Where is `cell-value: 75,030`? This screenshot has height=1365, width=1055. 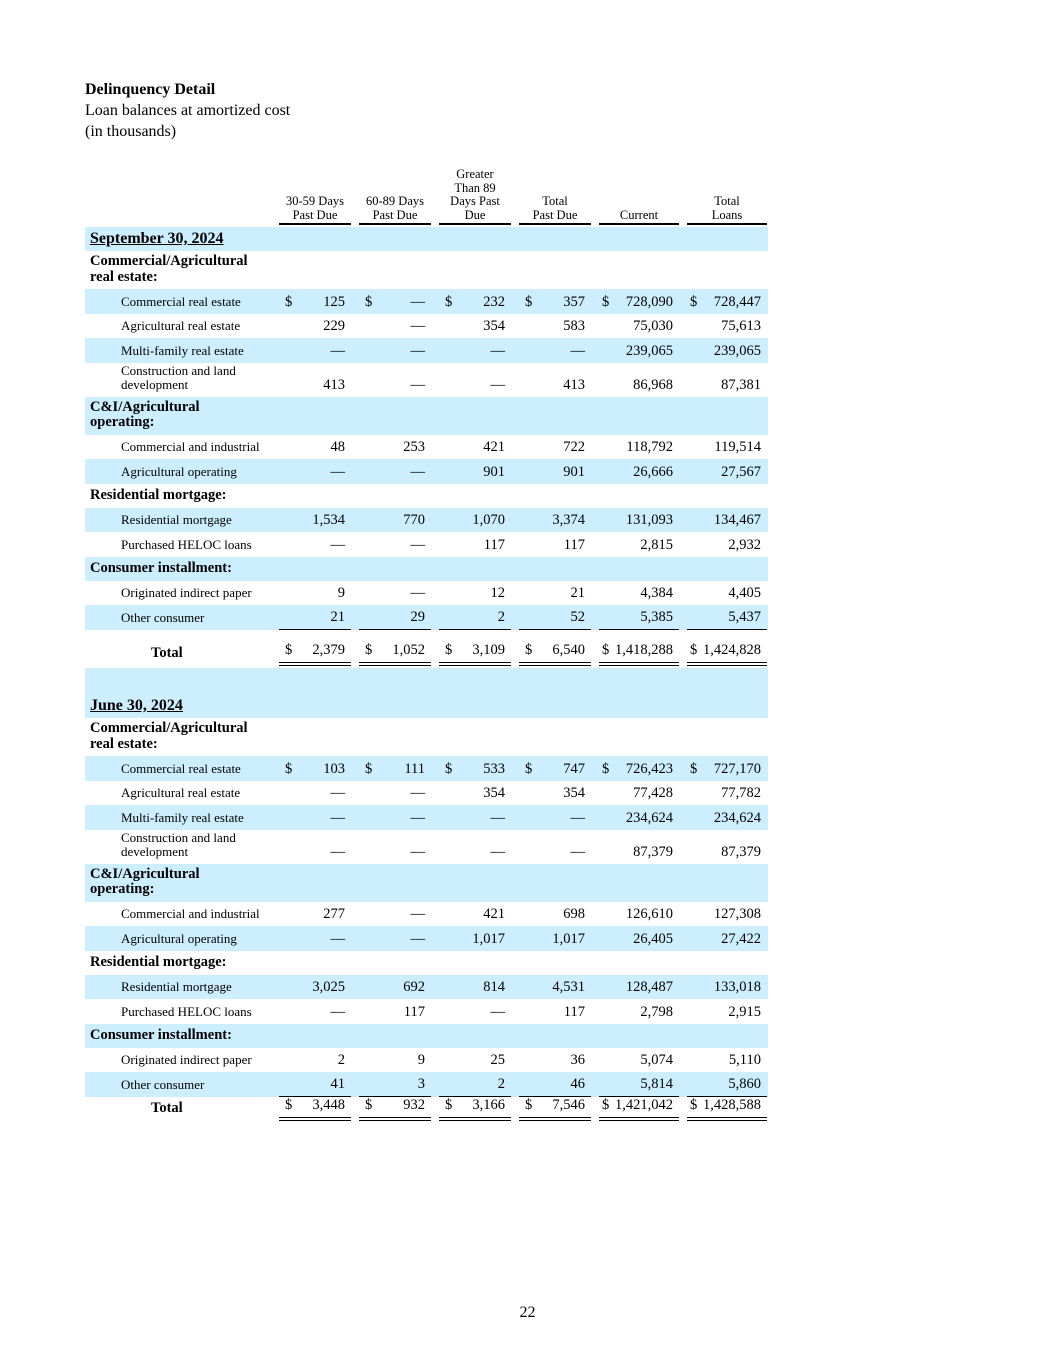 cell-value: 75,030 is located at coordinates (653, 326).